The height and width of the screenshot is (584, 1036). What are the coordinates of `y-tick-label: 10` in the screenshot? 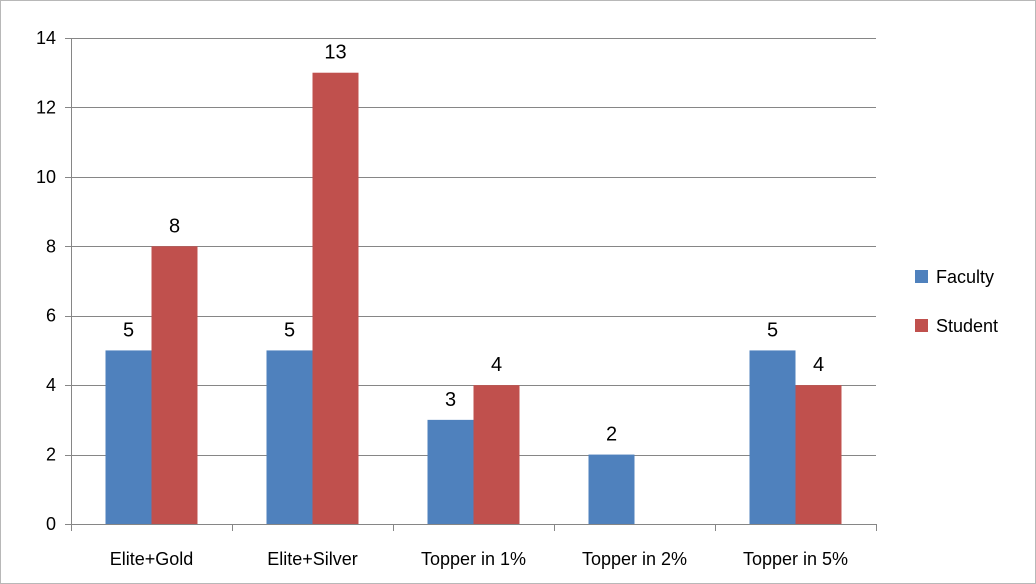 It's located at (46, 177).